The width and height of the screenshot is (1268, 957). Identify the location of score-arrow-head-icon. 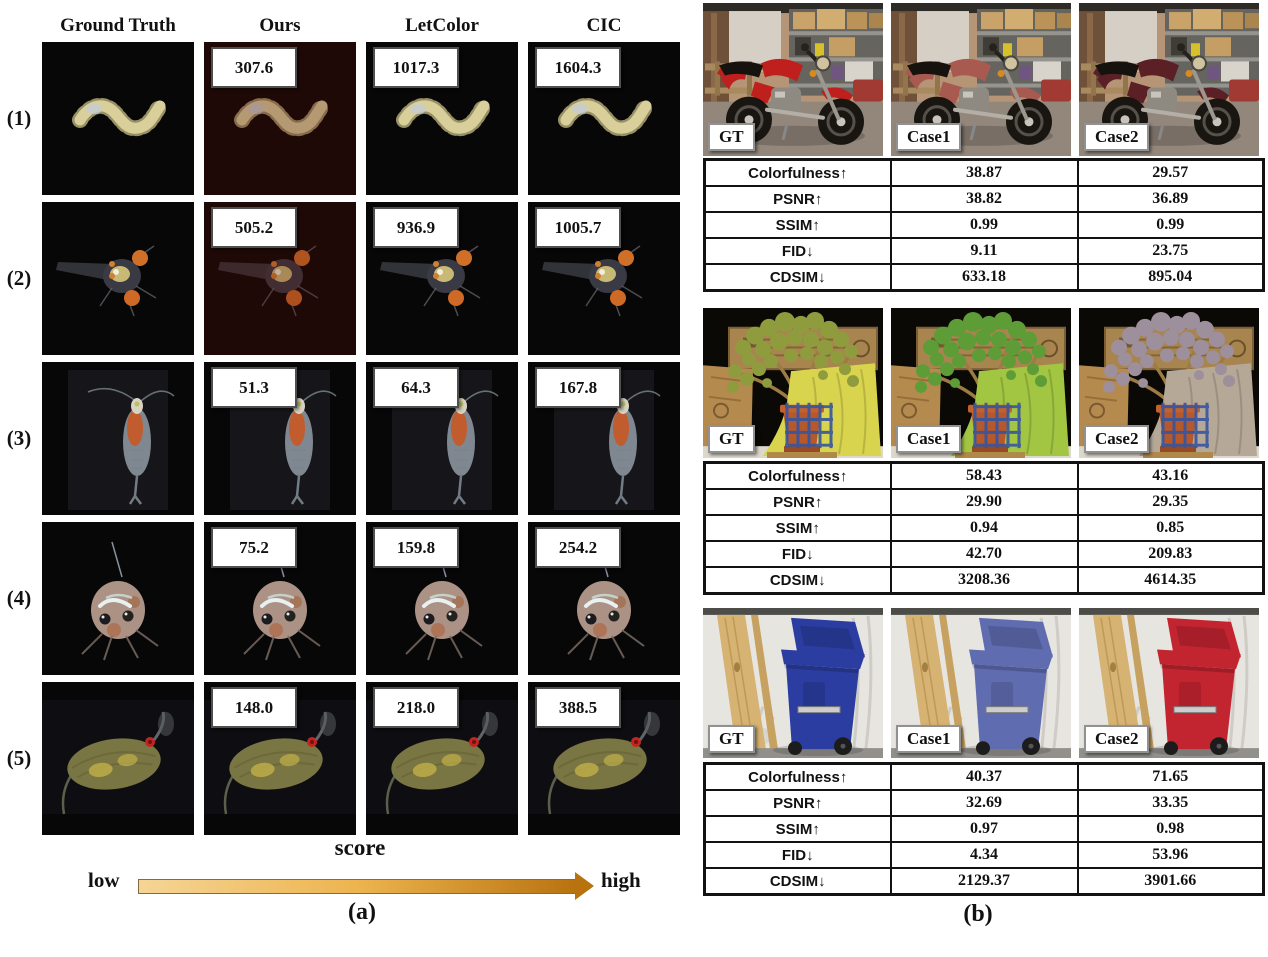
(584, 886).